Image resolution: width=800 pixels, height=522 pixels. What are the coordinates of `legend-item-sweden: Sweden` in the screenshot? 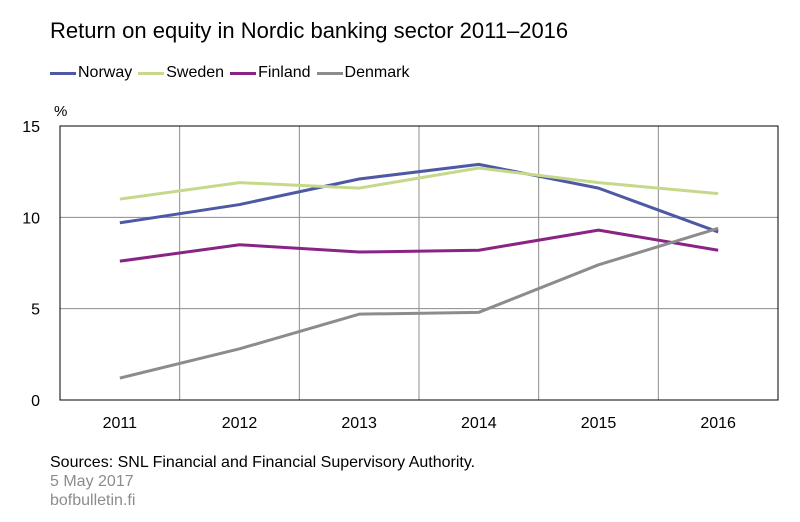 It's located at (181, 73).